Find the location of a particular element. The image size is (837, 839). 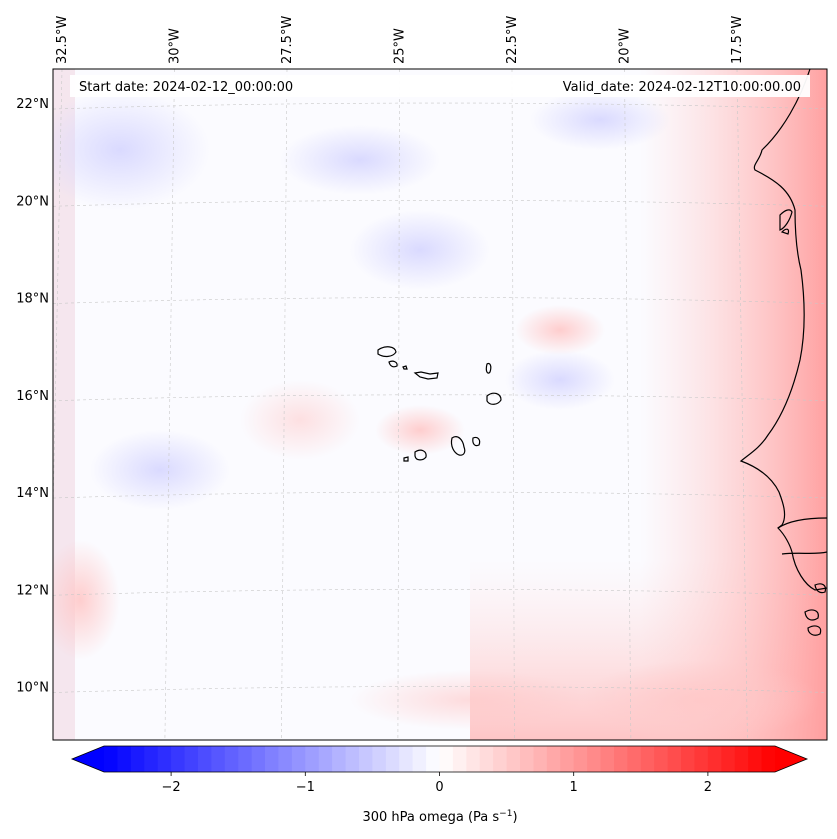

lat-tick-label: 14°N is located at coordinates (32, 493).